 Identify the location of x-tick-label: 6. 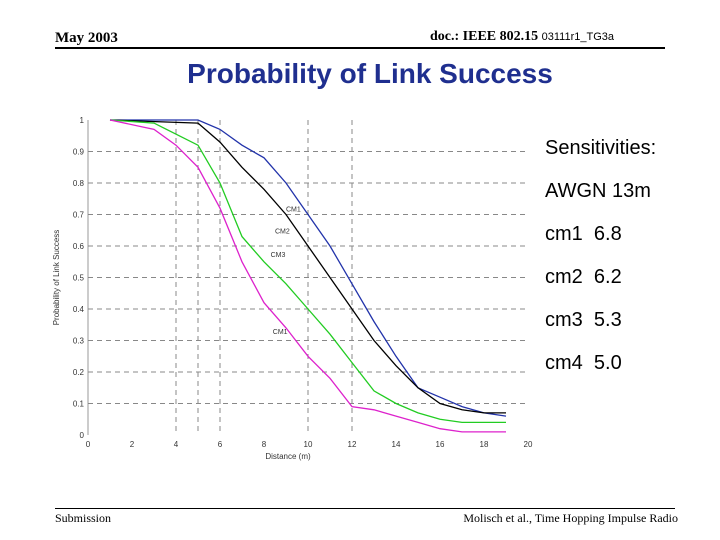
(220, 444).